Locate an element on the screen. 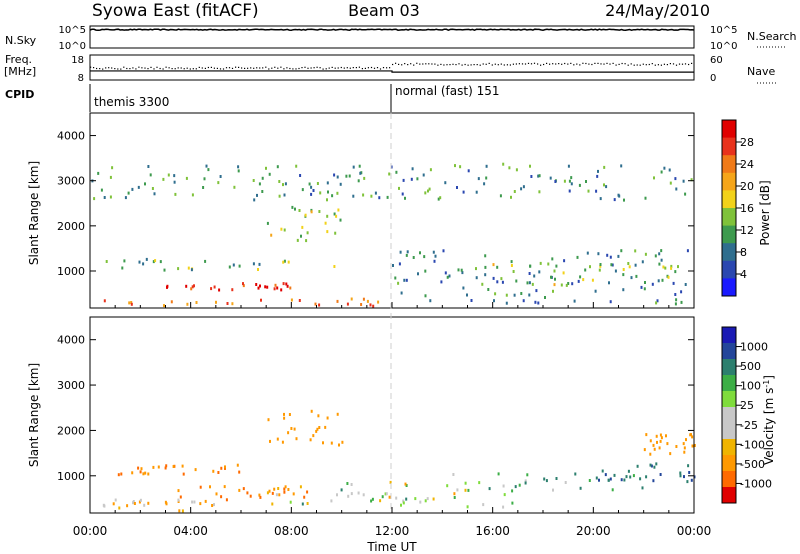 The width and height of the screenshot is (800, 554). power-x-ticks is located at coordinates (392, 305).